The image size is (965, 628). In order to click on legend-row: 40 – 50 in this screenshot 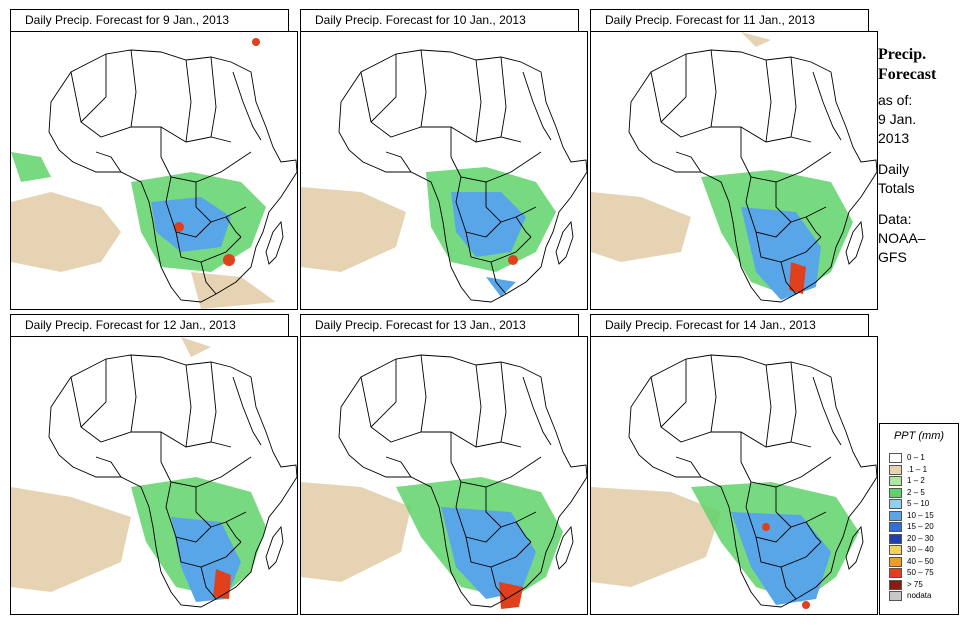, I will do `click(920, 562)`.